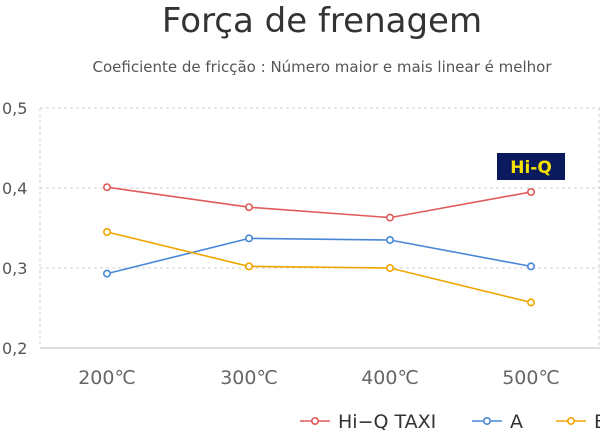  What do you see at coordinates (390, 378) in the screenshot?
I see `x-tick-label: 400℃` at bounding box center [390, 378].